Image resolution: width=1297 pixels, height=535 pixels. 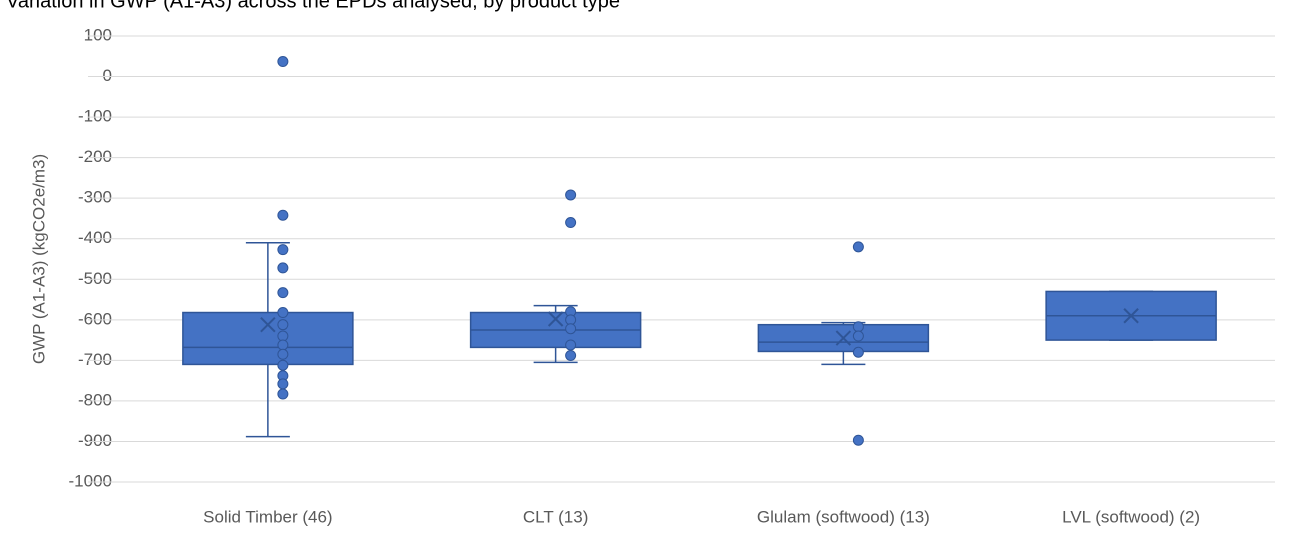 I want to click on y-tick-label: -800, so click(x=95, y=399).